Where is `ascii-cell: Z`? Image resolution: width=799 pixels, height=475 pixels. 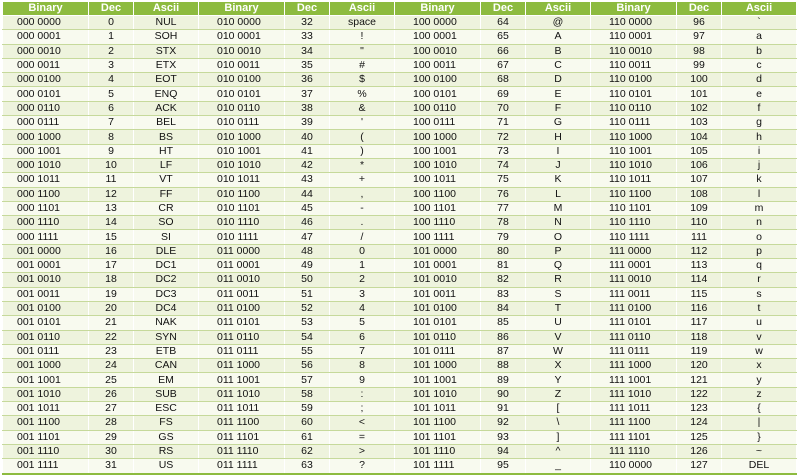 ascii-cell: Z is located at coordinates (558, 395).